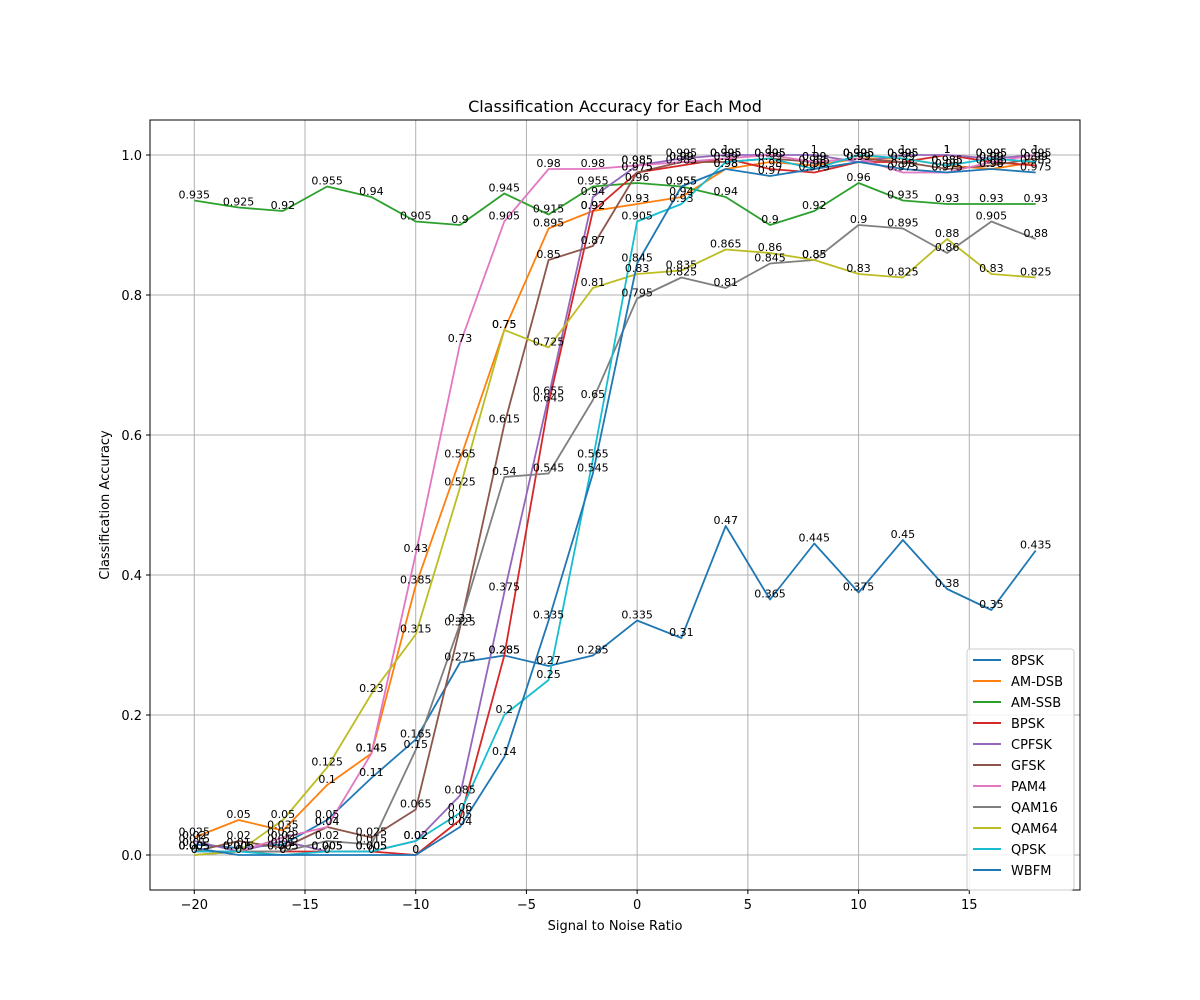 This screenshot has width=1200, height=1000. I want to click on data-label: 0.43, so click(415, 548).